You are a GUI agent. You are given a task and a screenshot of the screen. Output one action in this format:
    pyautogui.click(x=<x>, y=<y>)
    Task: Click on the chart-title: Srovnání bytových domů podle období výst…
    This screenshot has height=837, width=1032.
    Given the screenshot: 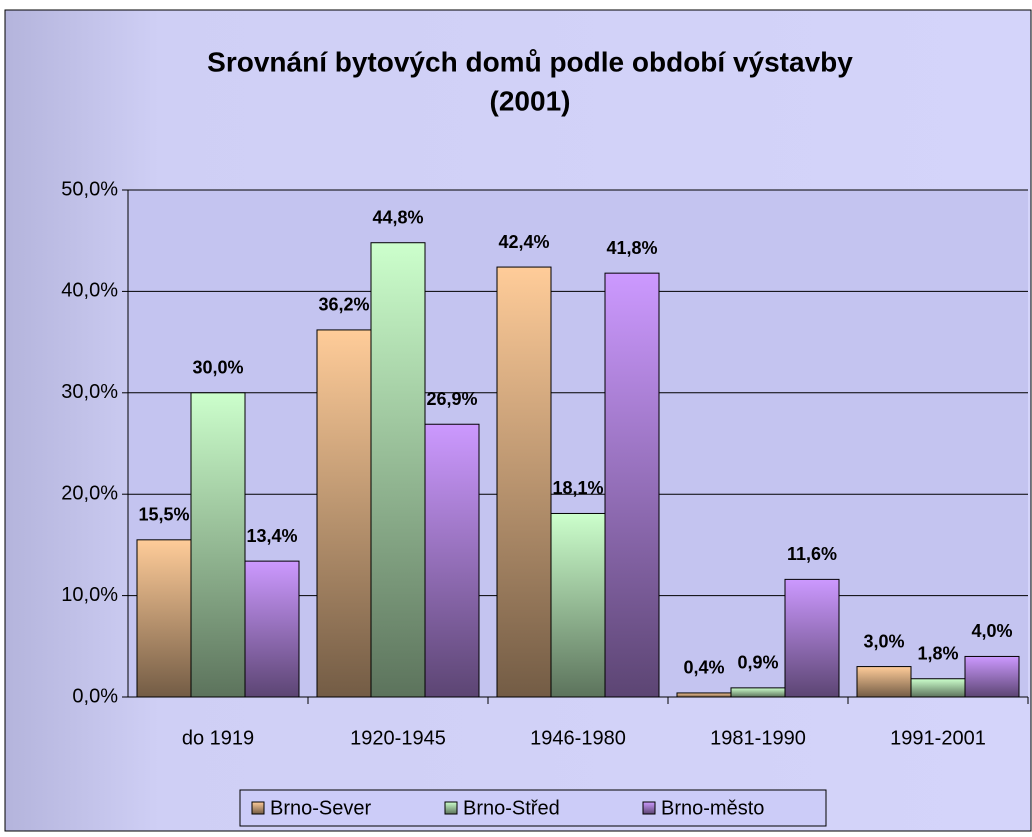 What is the action you would take?
    pyautogui.click(x=530, y=61)
    